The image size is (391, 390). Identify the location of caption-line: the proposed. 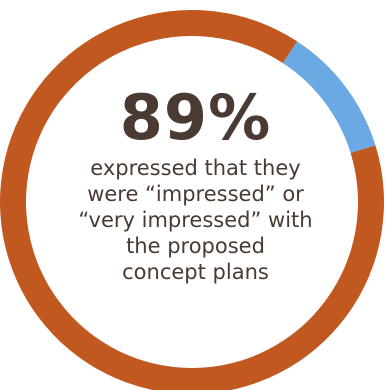
(195, 246).